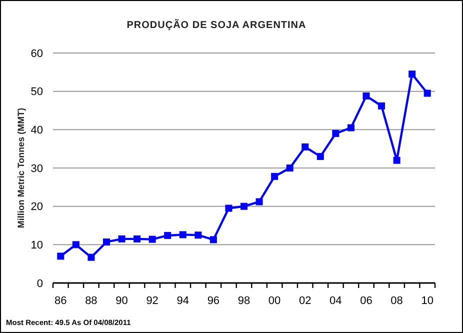 This screenshot has height=333, width=463. What do you see at coordinates (427, 301) in the screenshot?
I see `x-tick-label: 10` at bounding box center [427, 301].